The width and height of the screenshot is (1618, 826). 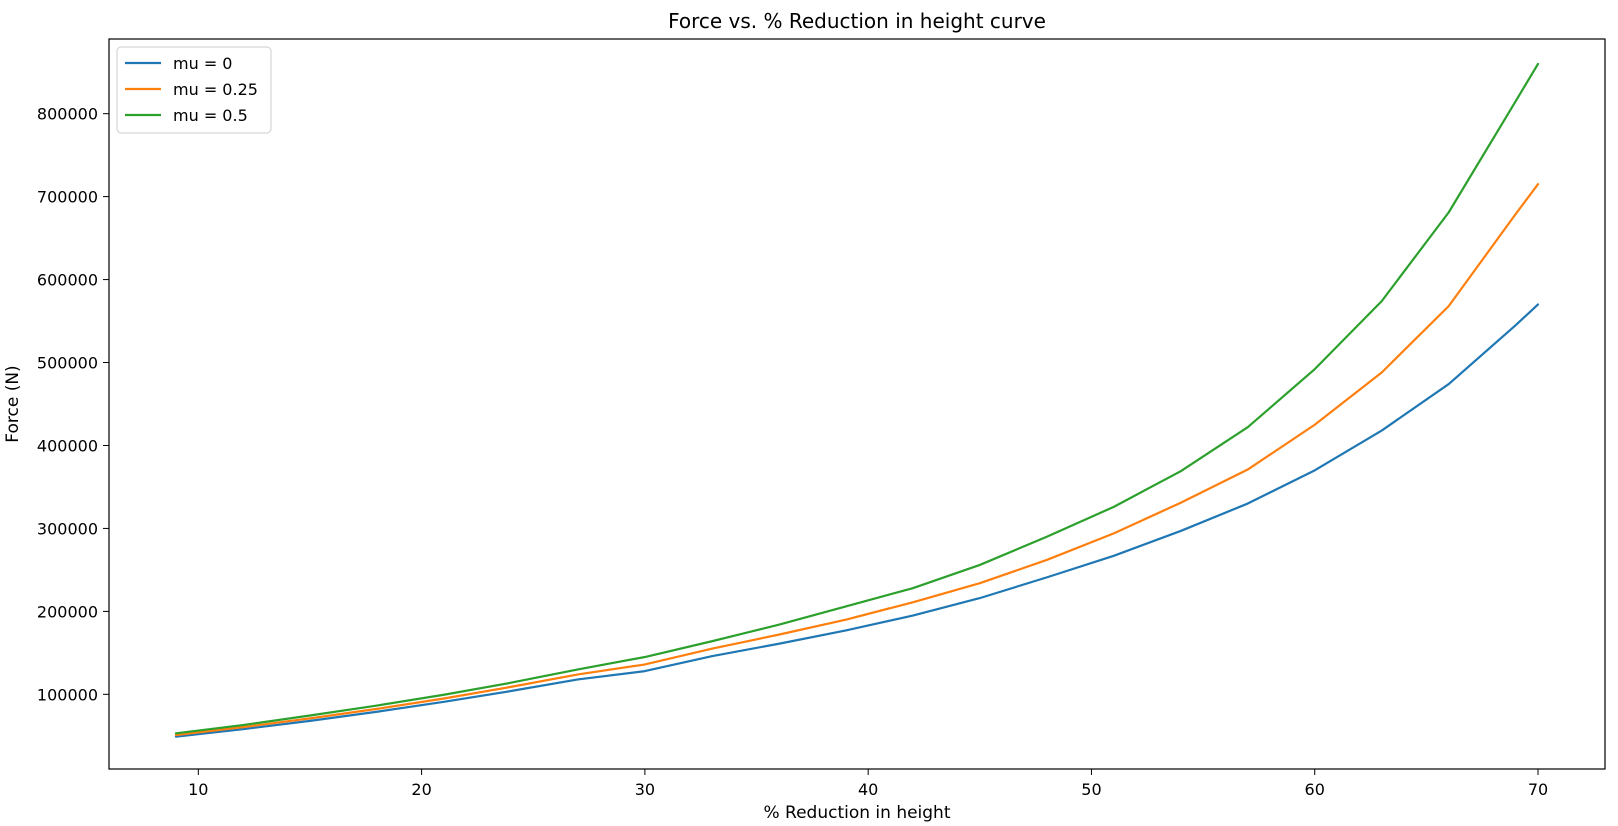 I want to click on y-tick-label: 800000, so click(x=67, y=114).